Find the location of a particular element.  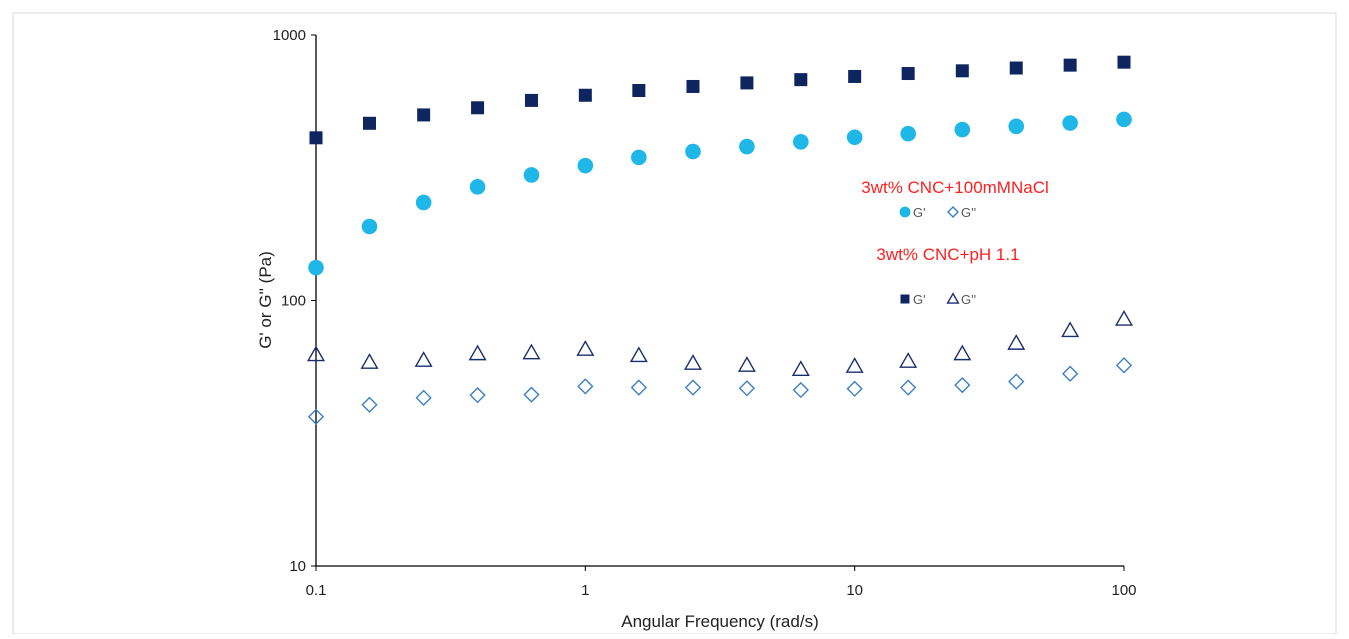

y-axis-title: G' or G'' (Pa) is located at coordinates (265, 300).